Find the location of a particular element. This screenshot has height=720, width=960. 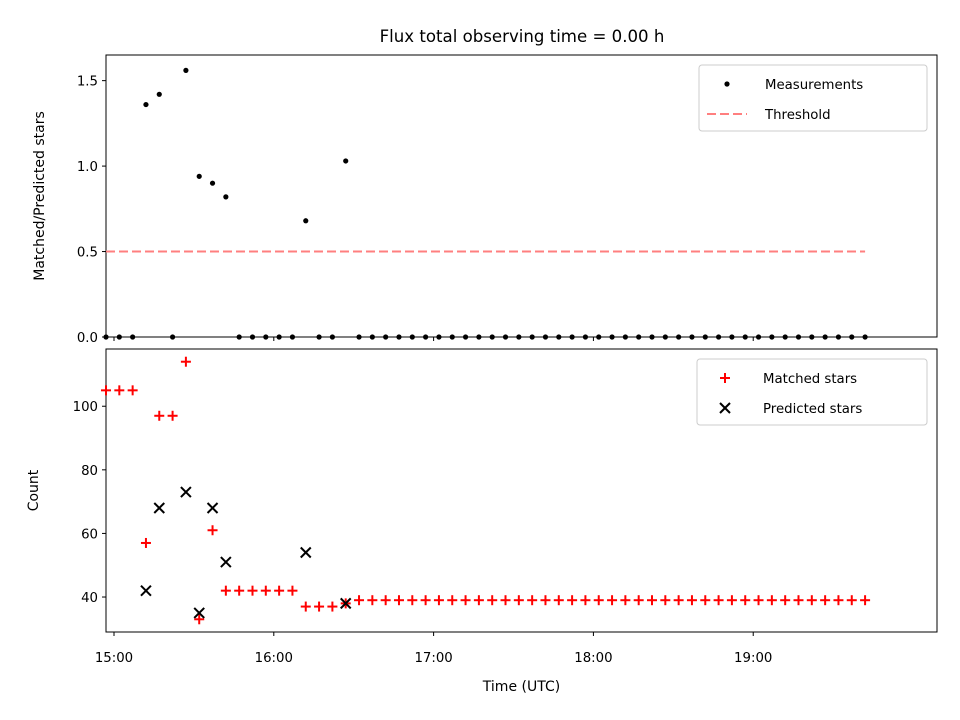

y-tick-label: 80 is located at coordinates (89, 471).